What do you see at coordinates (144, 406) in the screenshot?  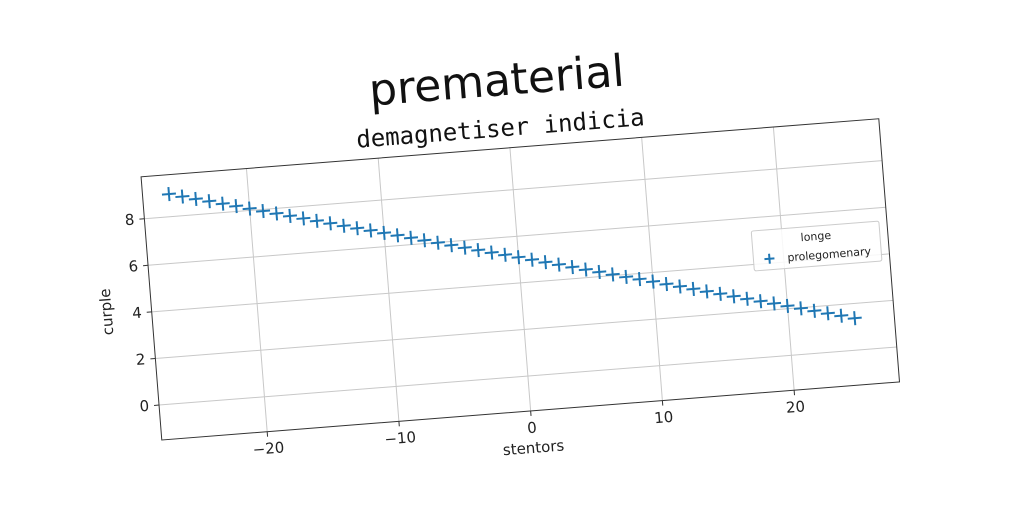 I see `y-tick-label: 0` at bounding box center [144, 406].